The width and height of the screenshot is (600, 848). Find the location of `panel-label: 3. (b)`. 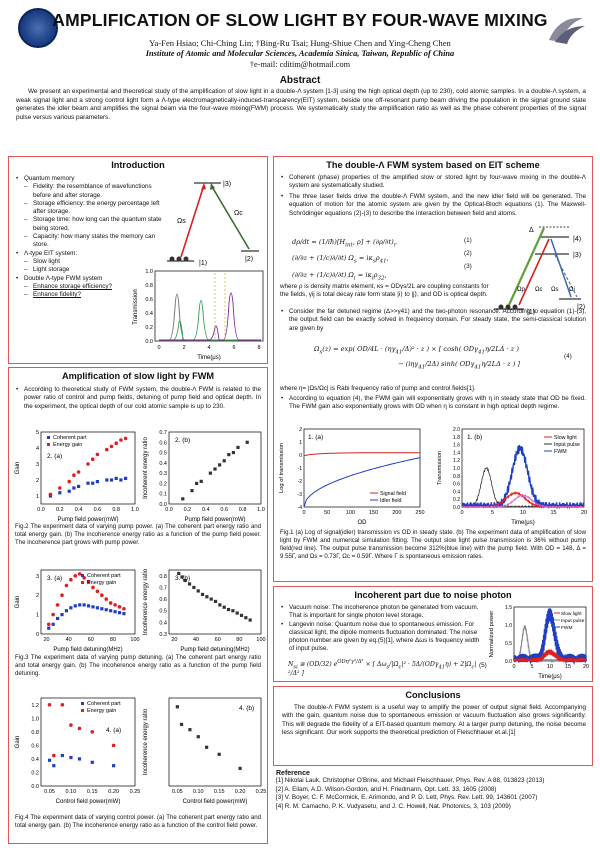

panel-label: 3. (b) is located at coordinates (182, 578).